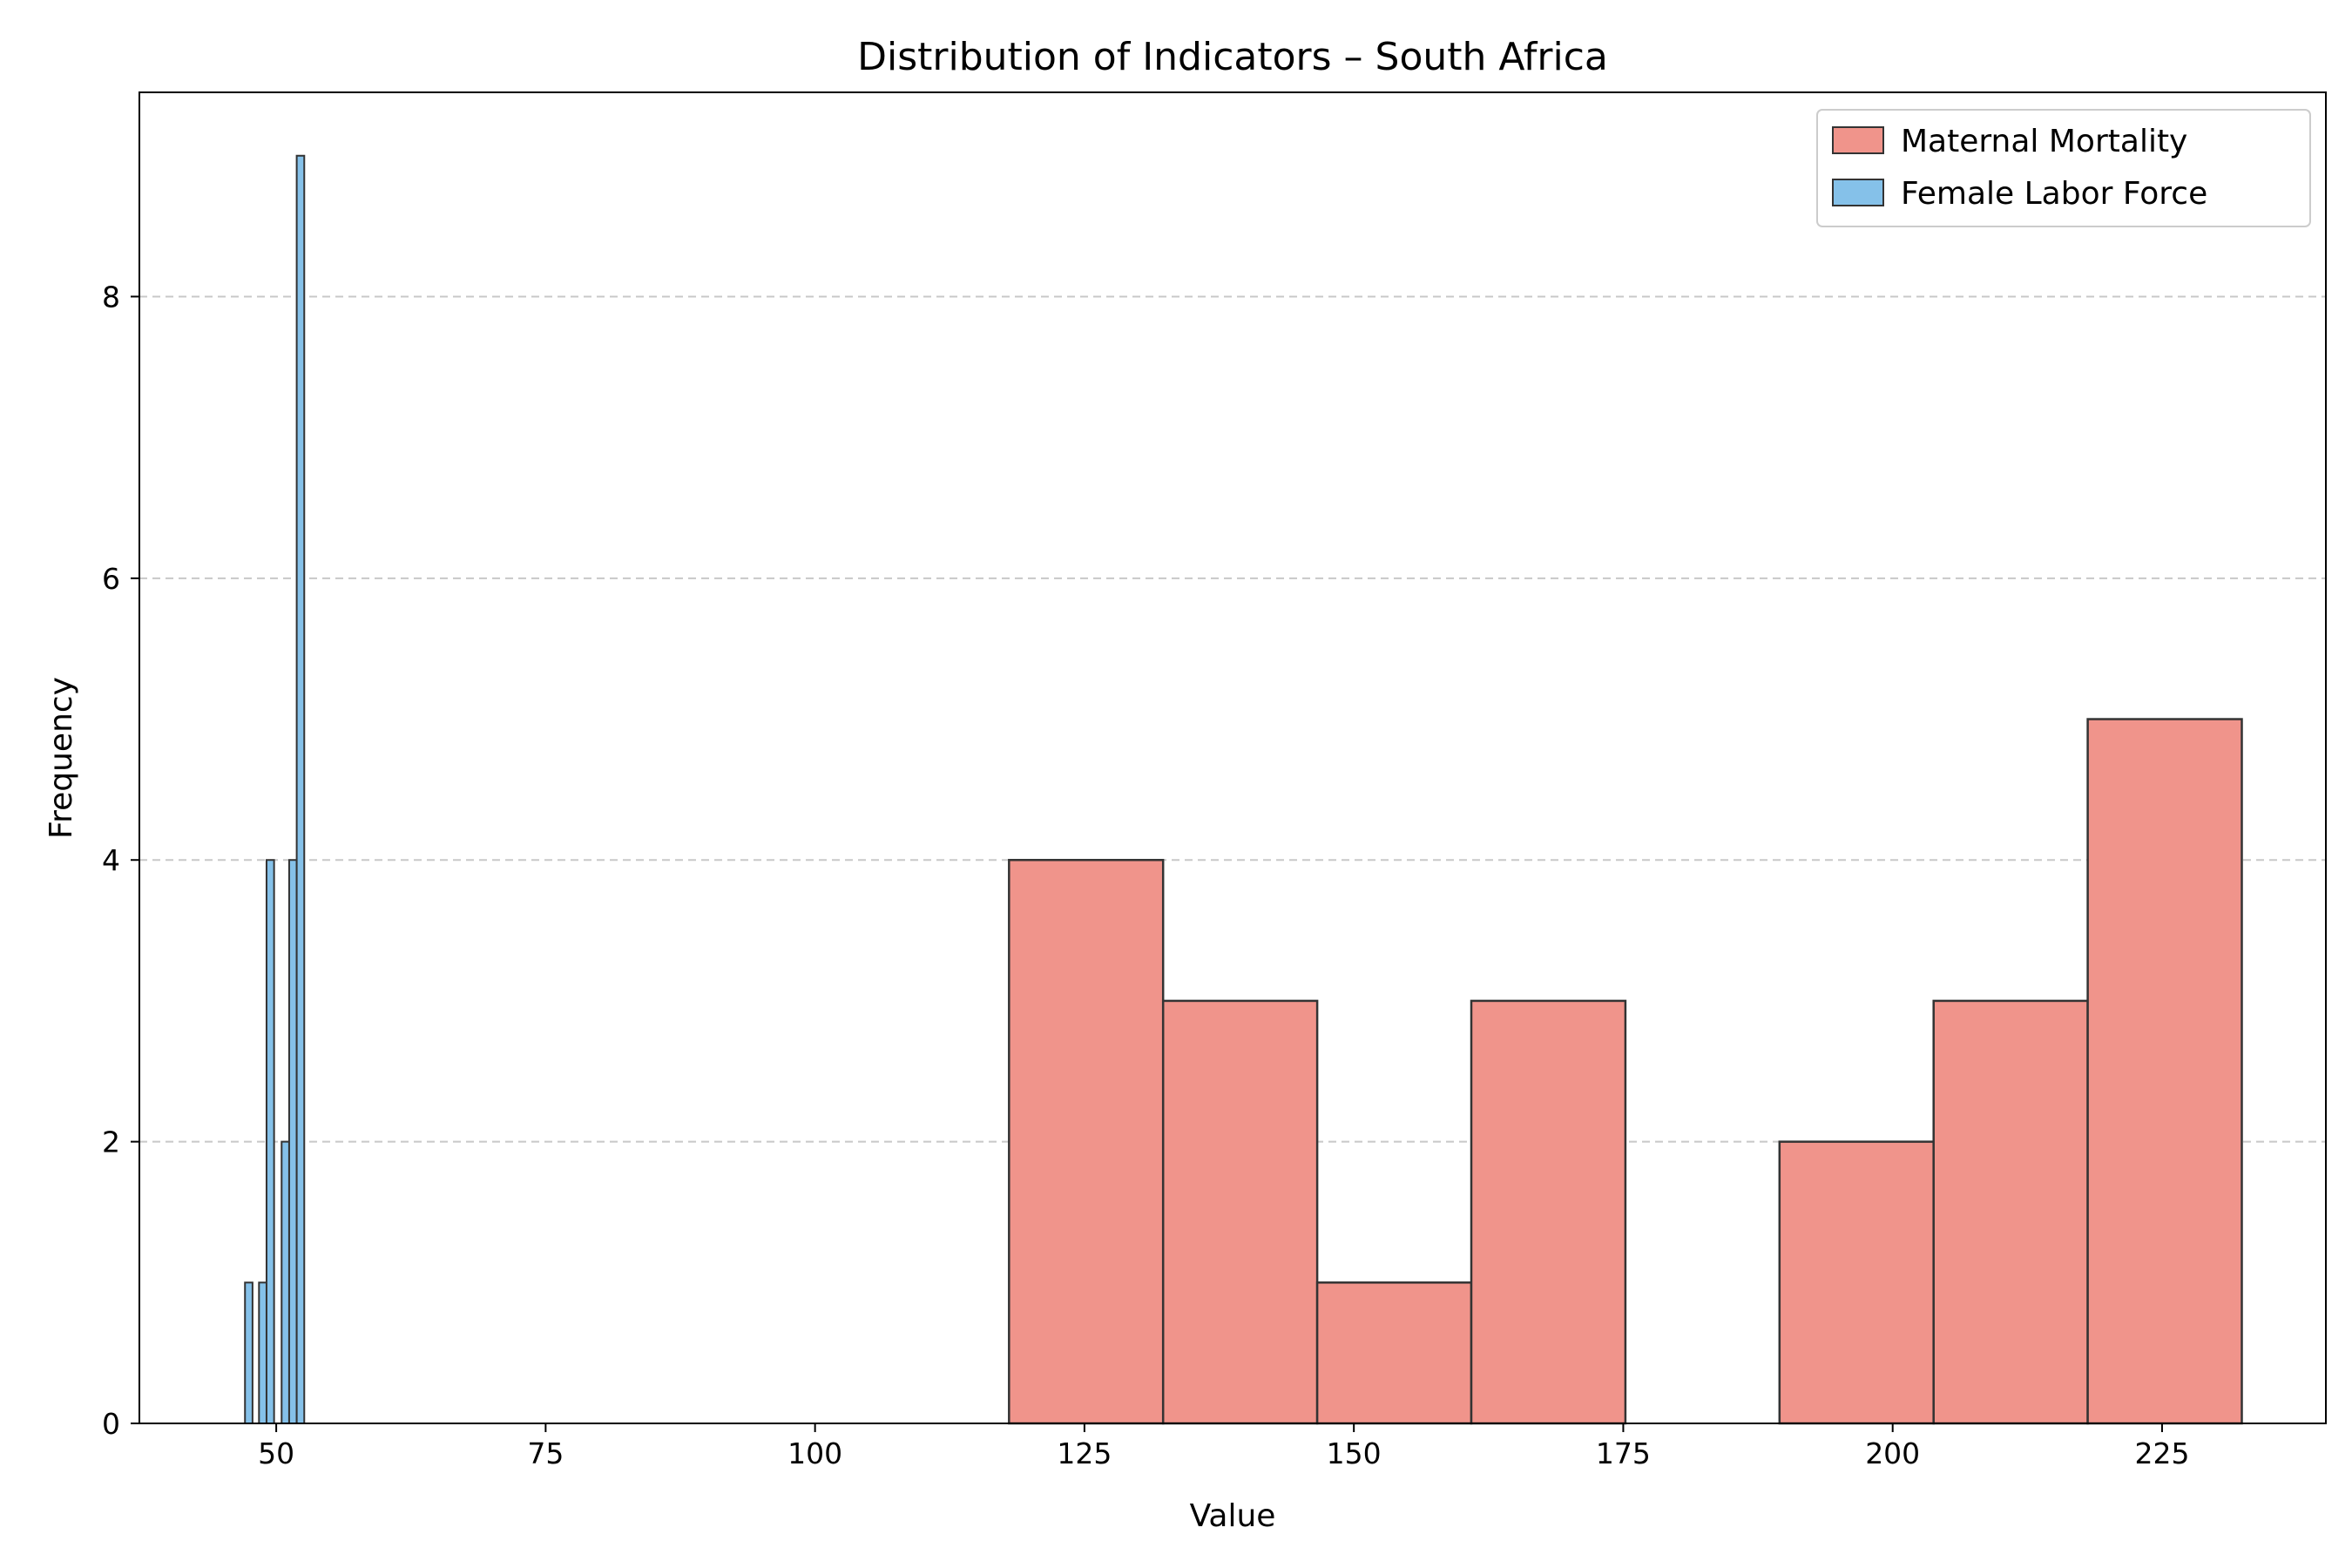 The width and height of the screenshot is (2352, 1568). Describe the element at coordinates (2010, 1212) in the screenshot. I see `bar-series0-bin6` at that location.